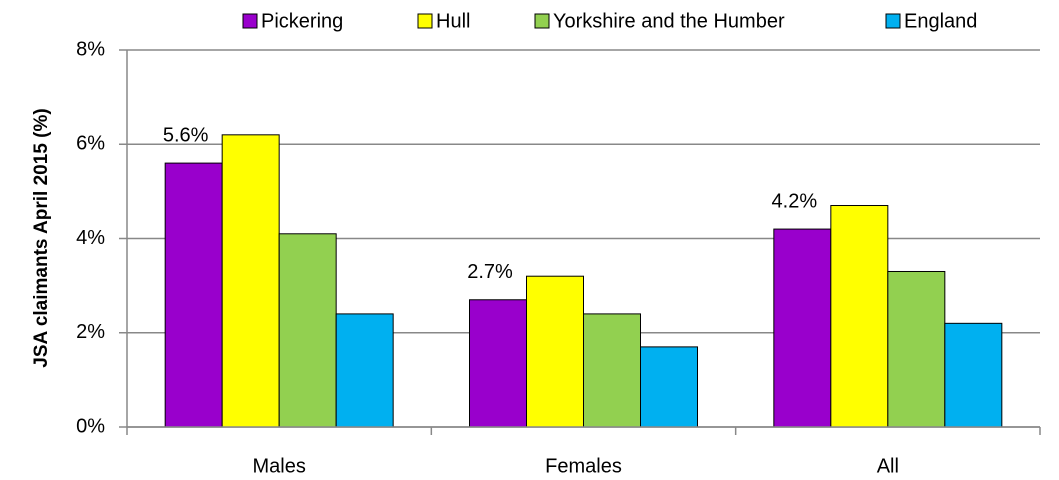 The height and width of the screenshot is (480, 1059). What do you see at coordinates (186, 135) in the screenshot?
I see `data-label: 5.6%` at bounding box center [186, 135].